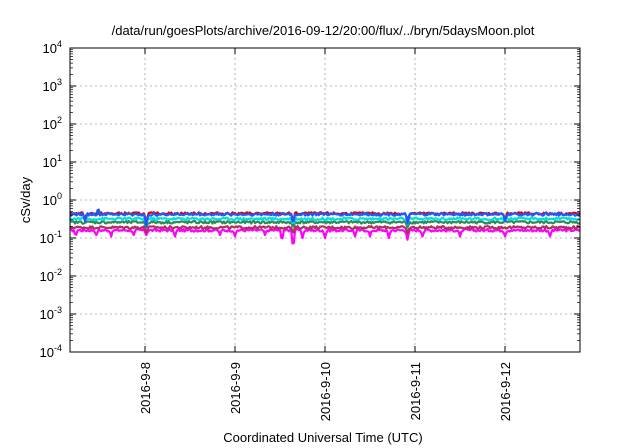 Image resolution: width=640 pixels, height=448 pixels. Describe the element at coordinates (52, 85) in the screenshot. I see `y-tick-label: 10³` at that location.